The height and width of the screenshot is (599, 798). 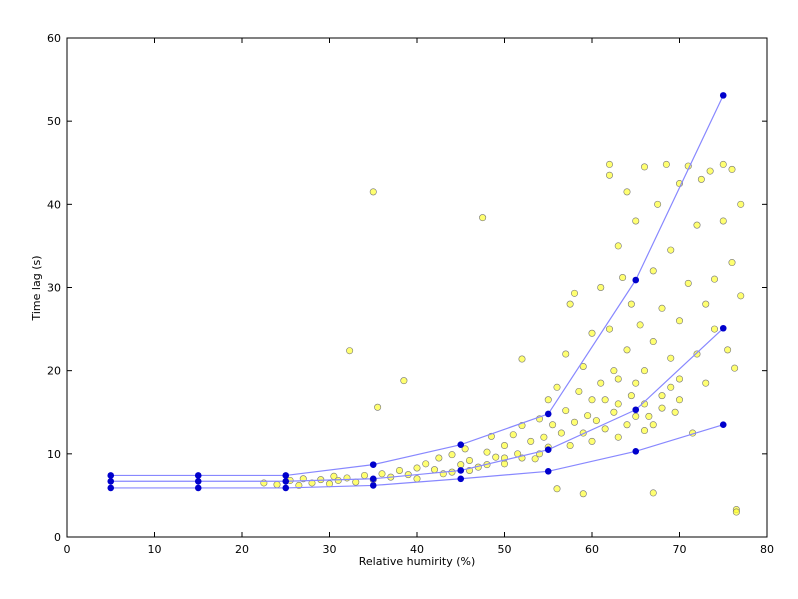 I want to click on y-tick-label: 20, so click(x=54, y=371).